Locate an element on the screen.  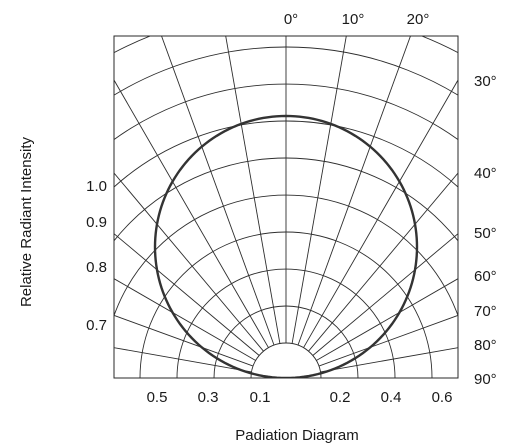
angle-label: 60° is located at coordinates (485, 276).